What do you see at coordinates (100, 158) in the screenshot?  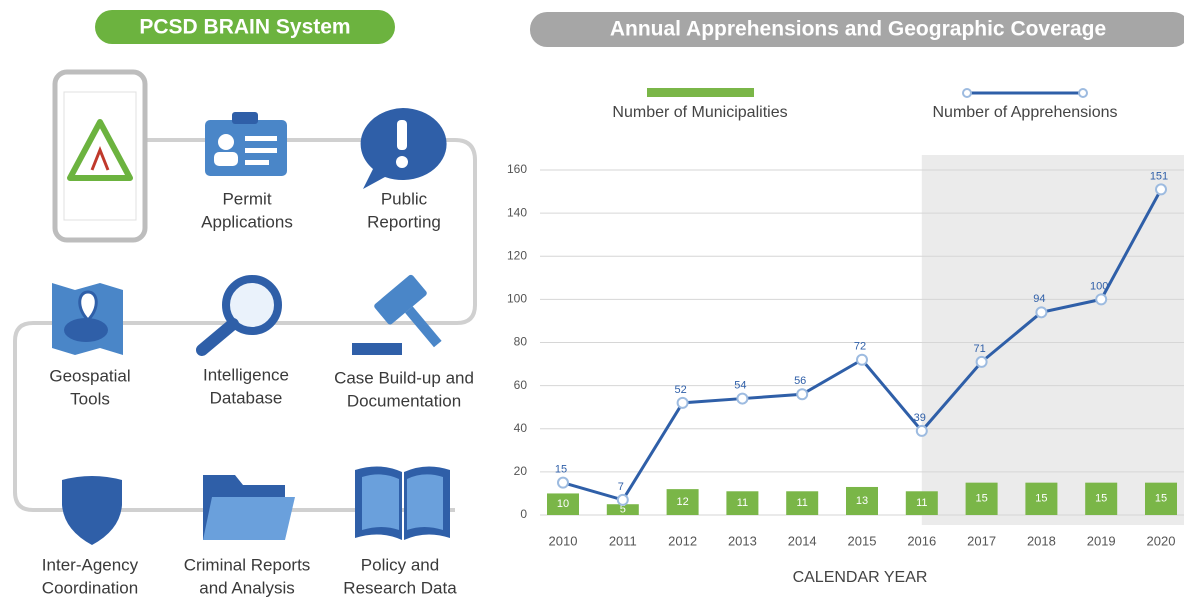 I see `logo-detail` at bounding box center [100, 158].